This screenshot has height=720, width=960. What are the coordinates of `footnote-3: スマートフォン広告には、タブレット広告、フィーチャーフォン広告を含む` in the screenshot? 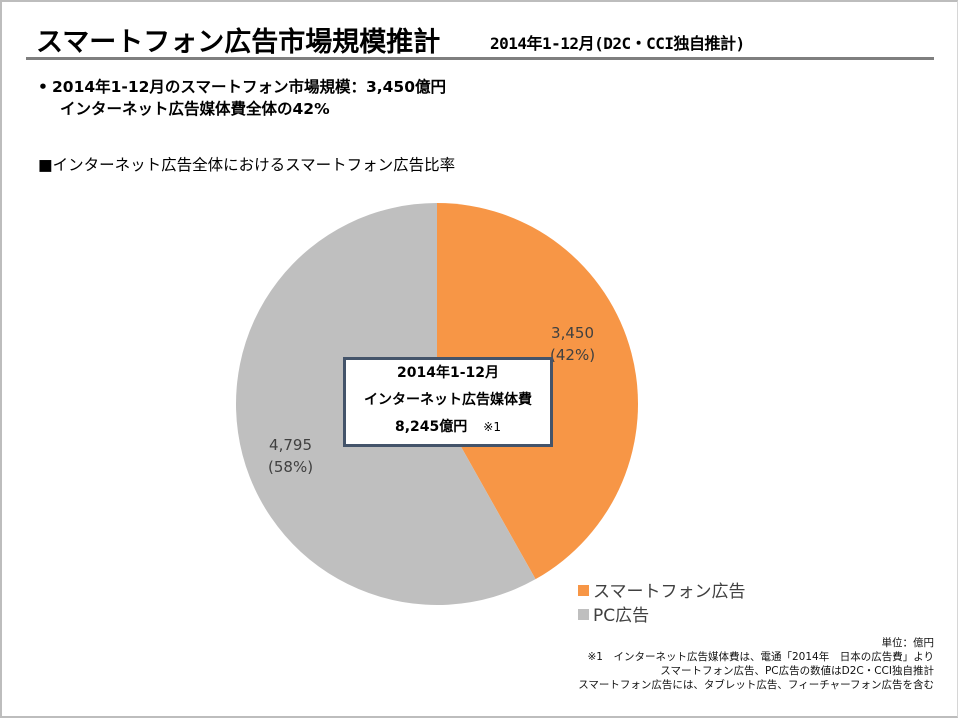 It's located at (756, 685).